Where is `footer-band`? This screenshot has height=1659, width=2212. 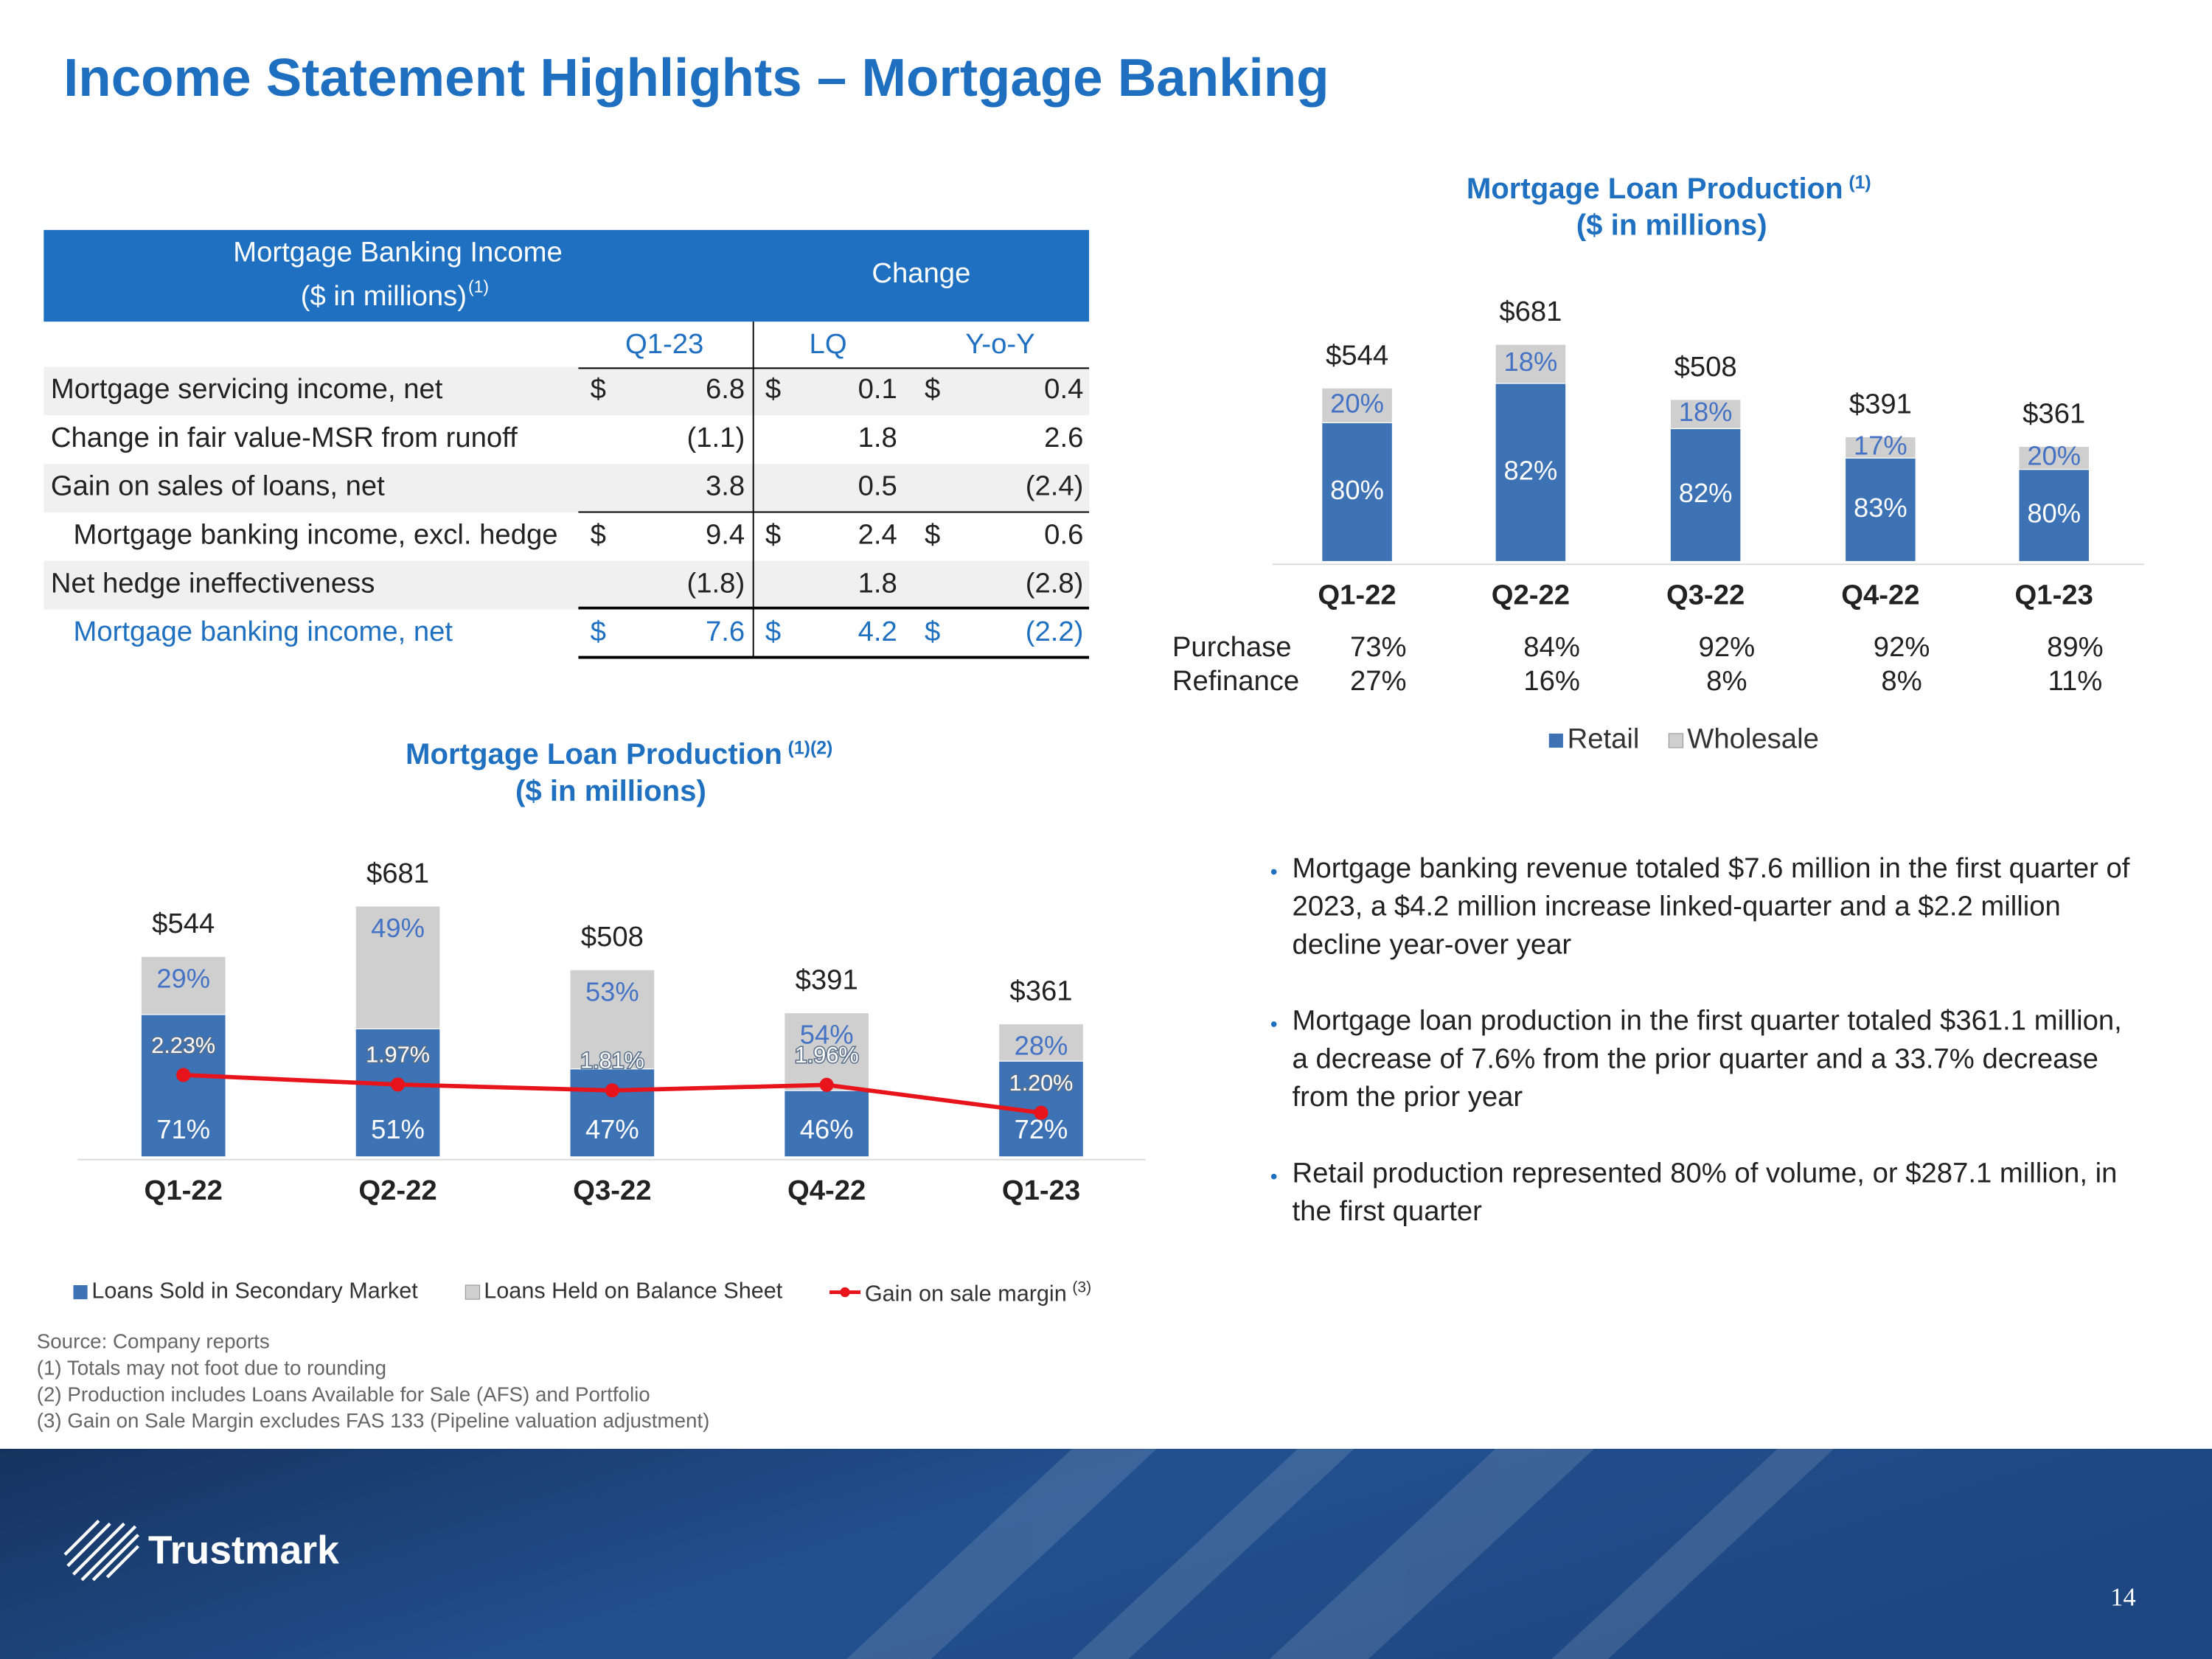
footer-band is located at coordinates (1106, 1553).